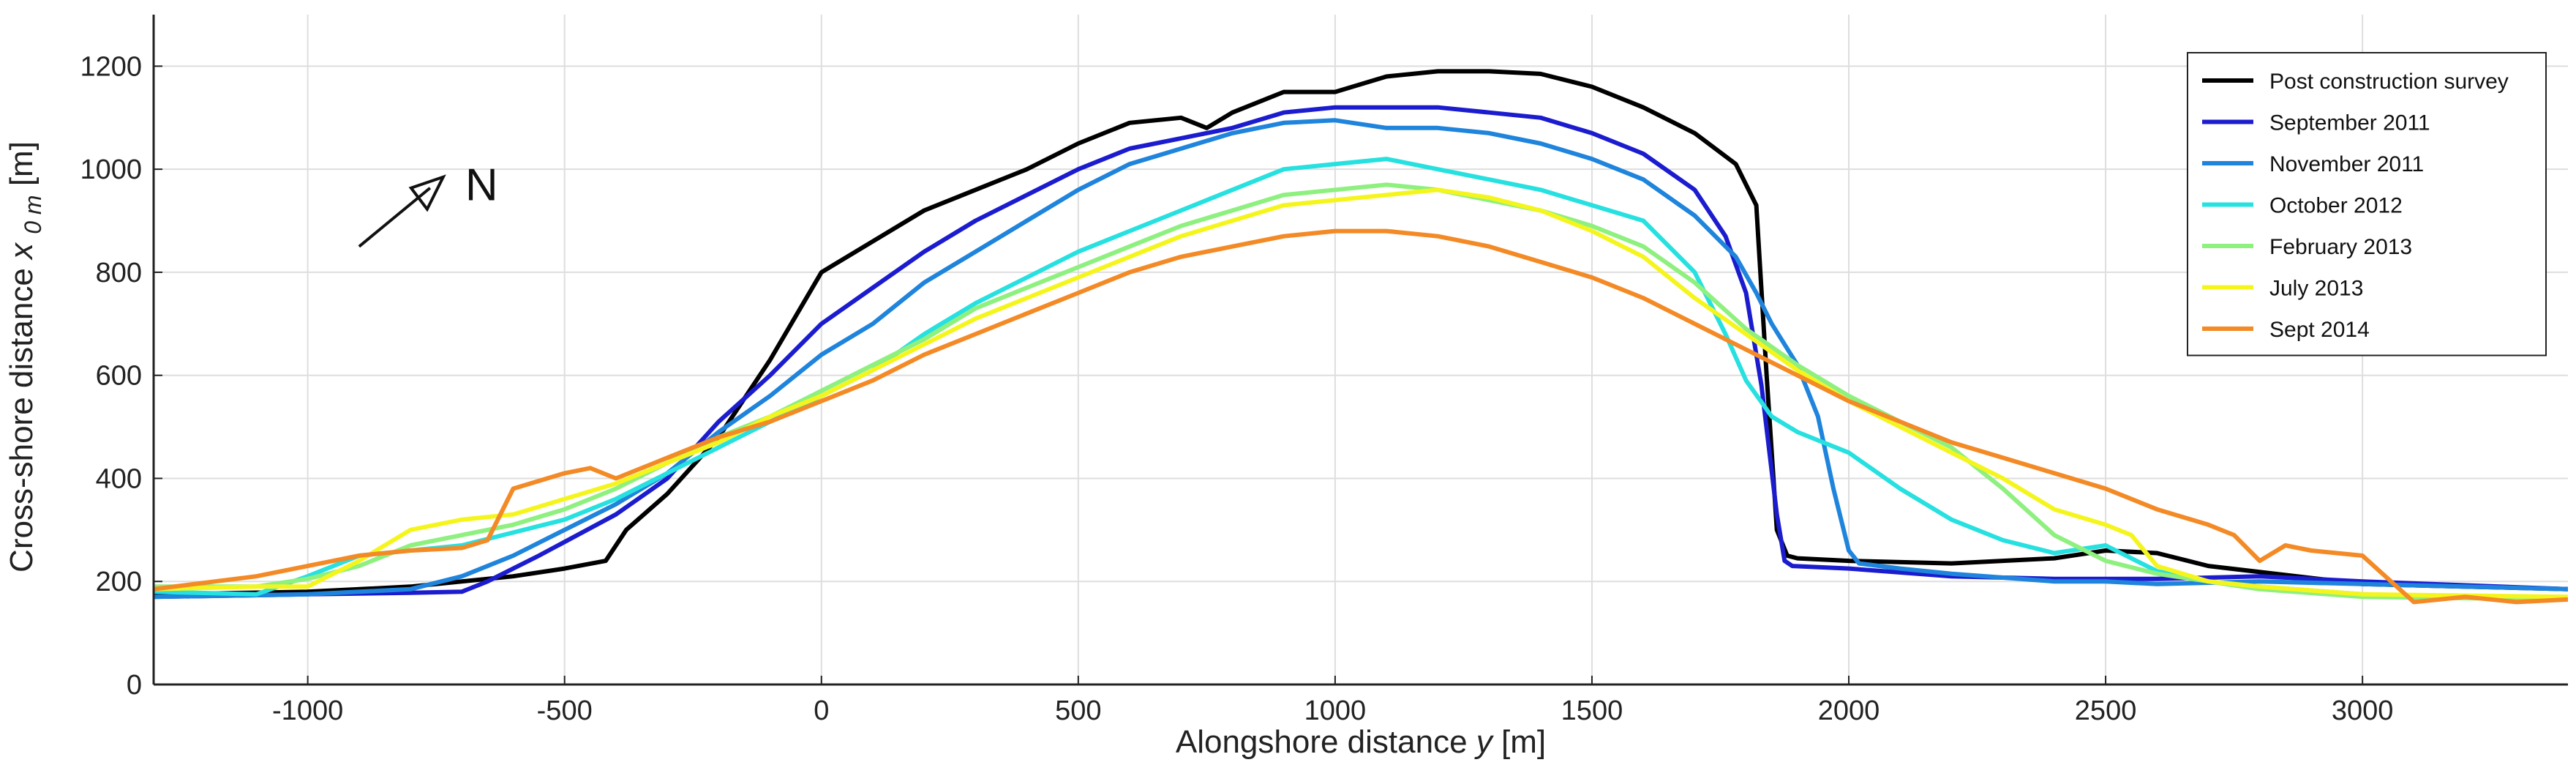 Image resolution: width=2576 pixels, height=776 pixels. I want to click on x-tick-label: 500, so click(1078, 710).